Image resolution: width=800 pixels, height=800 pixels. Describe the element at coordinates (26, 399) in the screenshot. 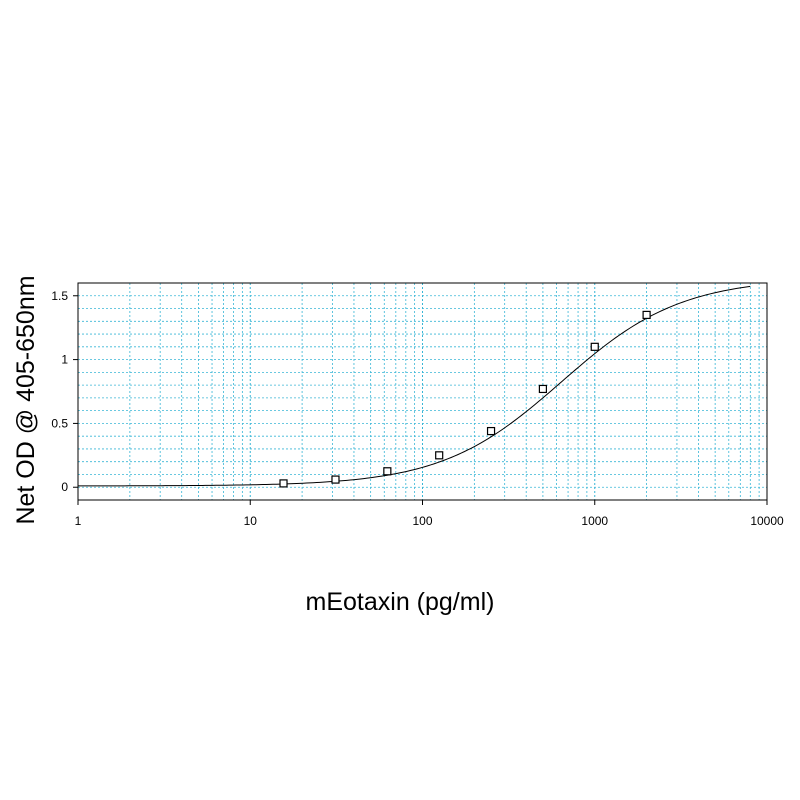

I see `y-axis-label: Net OD @ 405-650nm` at that location.